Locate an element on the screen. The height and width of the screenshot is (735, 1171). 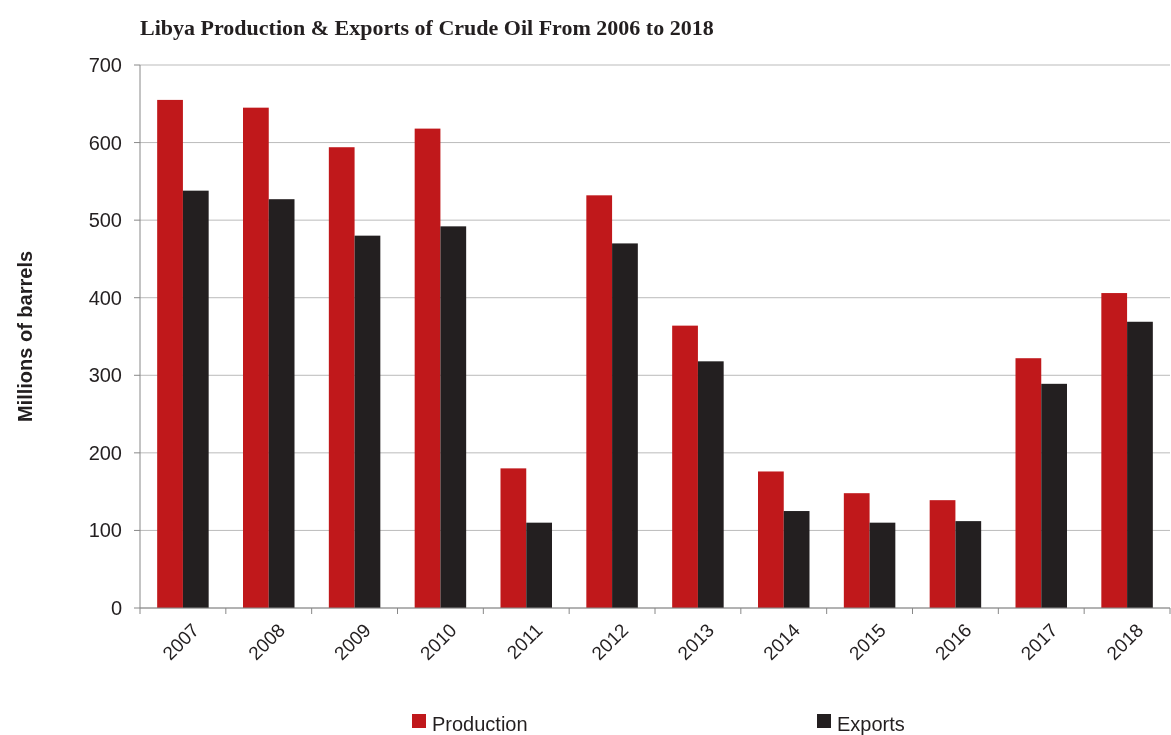
y-tick-label: 600 is located at coordinates (105, 142).